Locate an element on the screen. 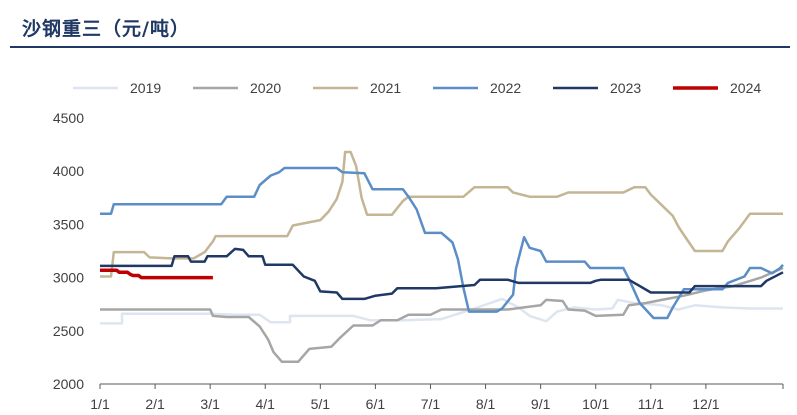  x-tick-label: 4/1 is located at coordinates (266, 404).